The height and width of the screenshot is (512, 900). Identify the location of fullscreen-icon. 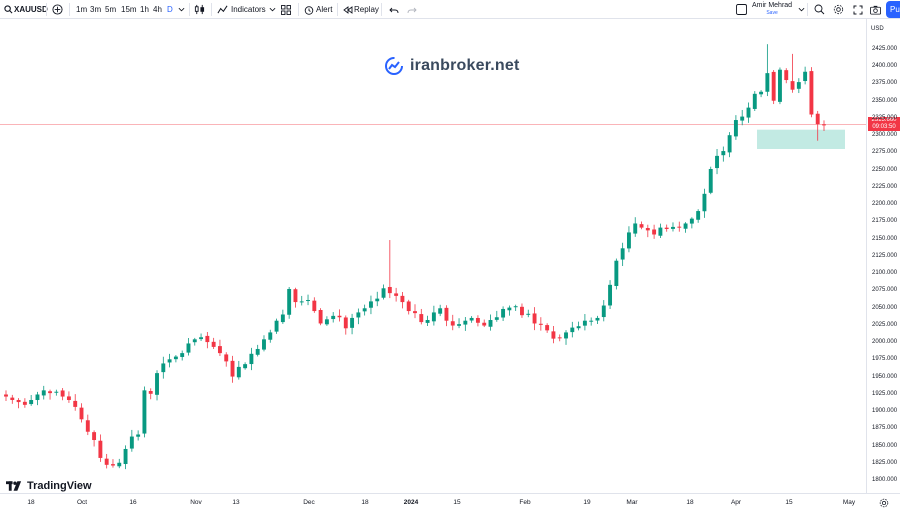
(857, 9).